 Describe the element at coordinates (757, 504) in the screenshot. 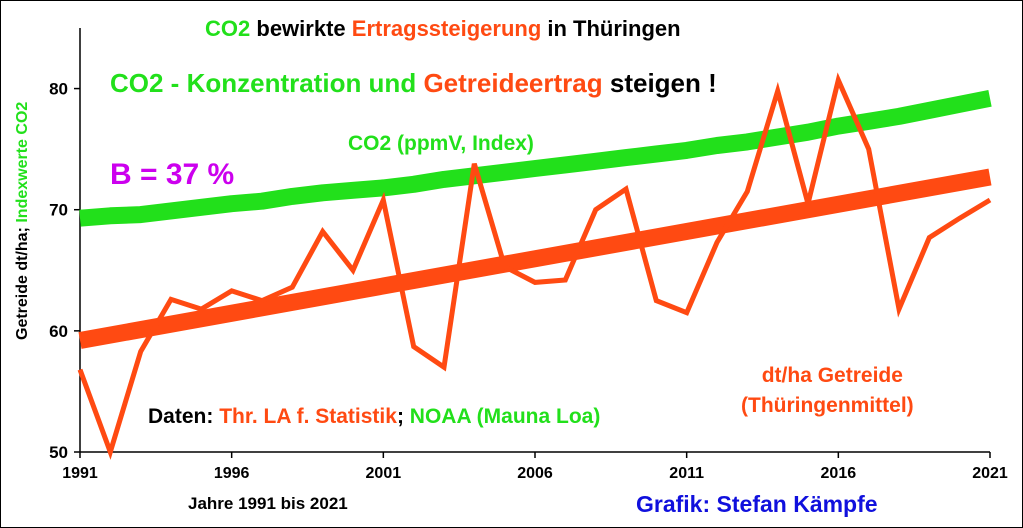

I see `credit: Grafik: Stefan Kämpfe` at that location.